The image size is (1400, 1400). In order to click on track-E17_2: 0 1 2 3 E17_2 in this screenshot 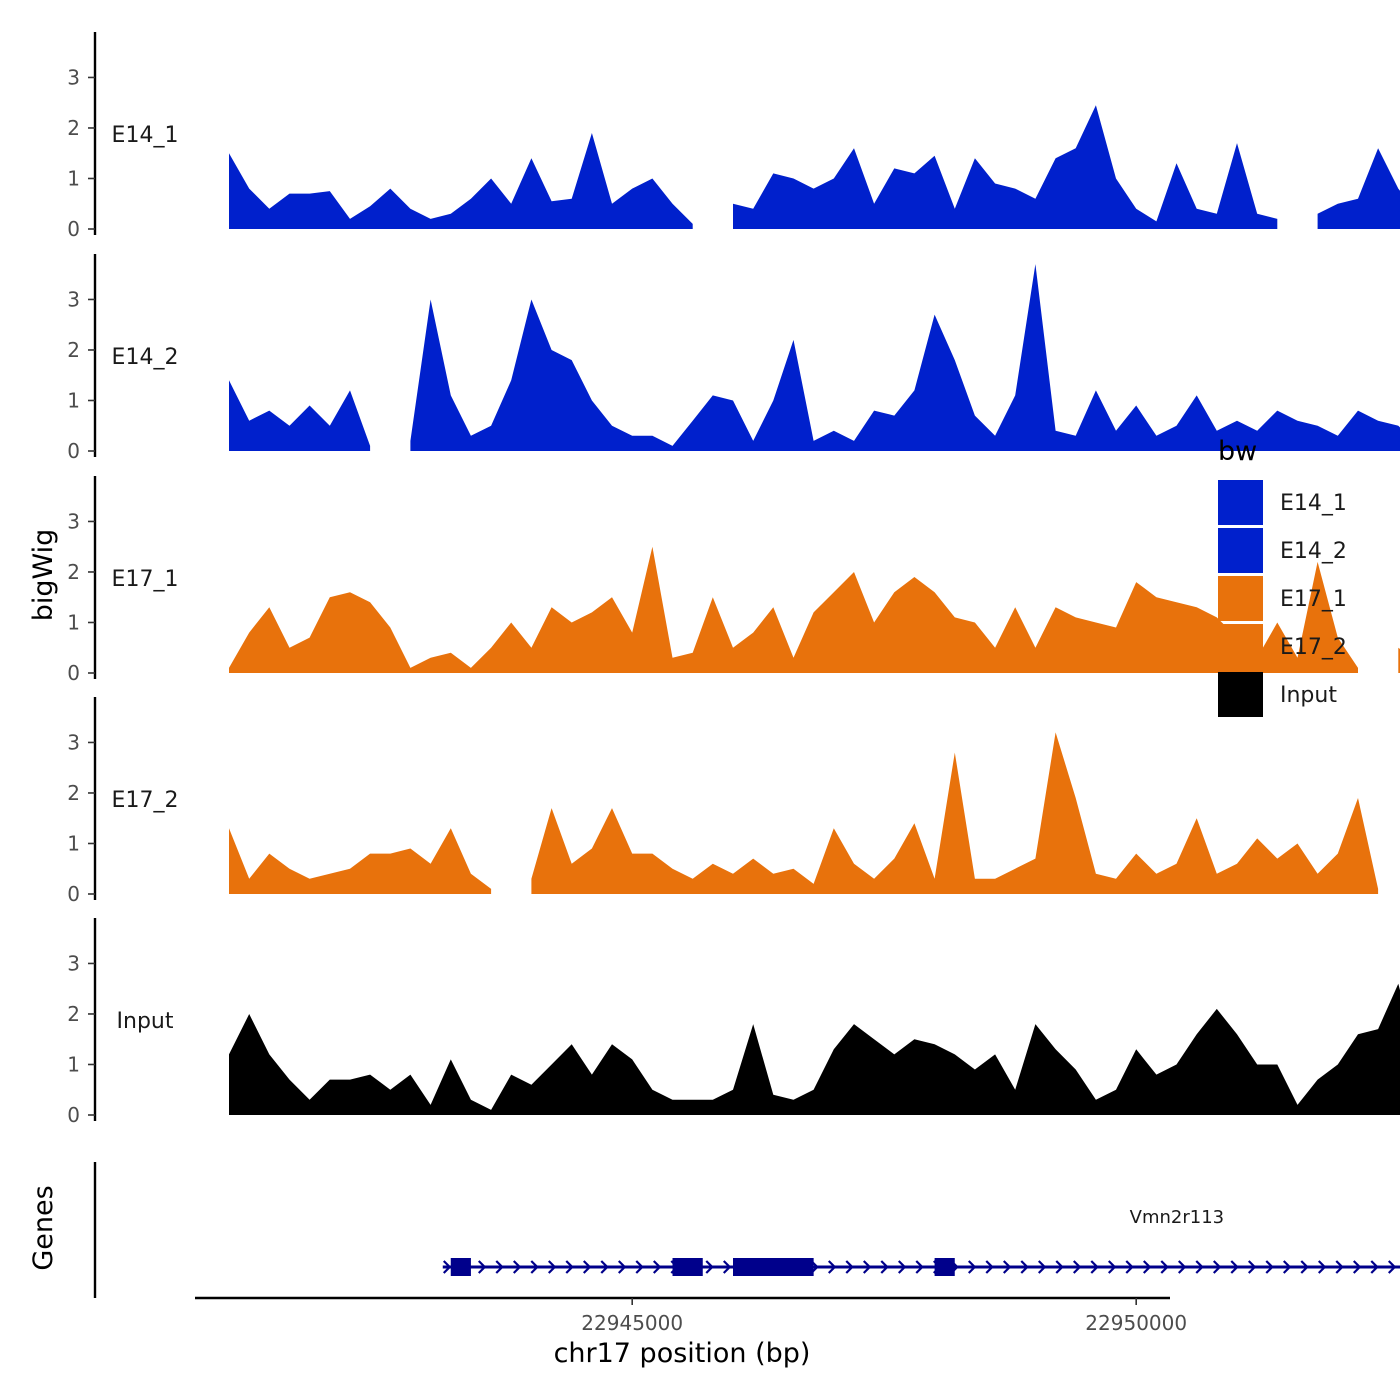, I will do `click(723, 801)`.